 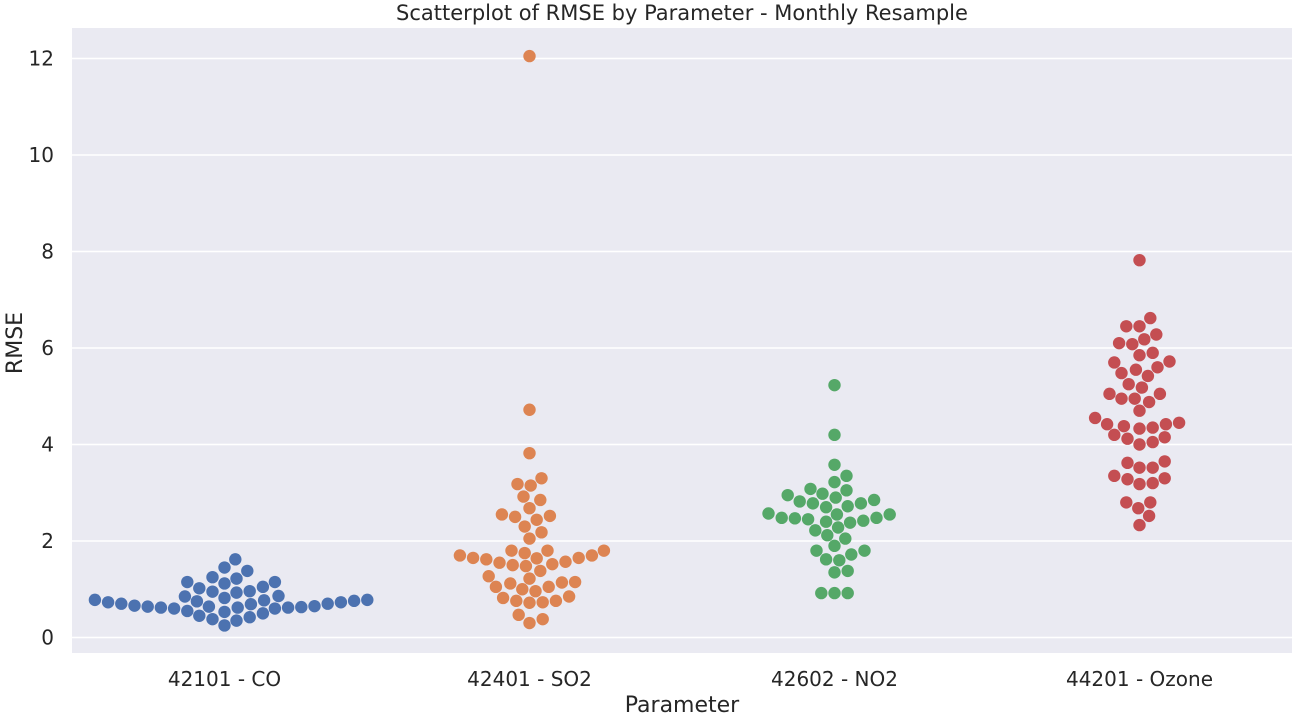 I want to click on y-axis-label: RMSE, so click(x=15, y=343).